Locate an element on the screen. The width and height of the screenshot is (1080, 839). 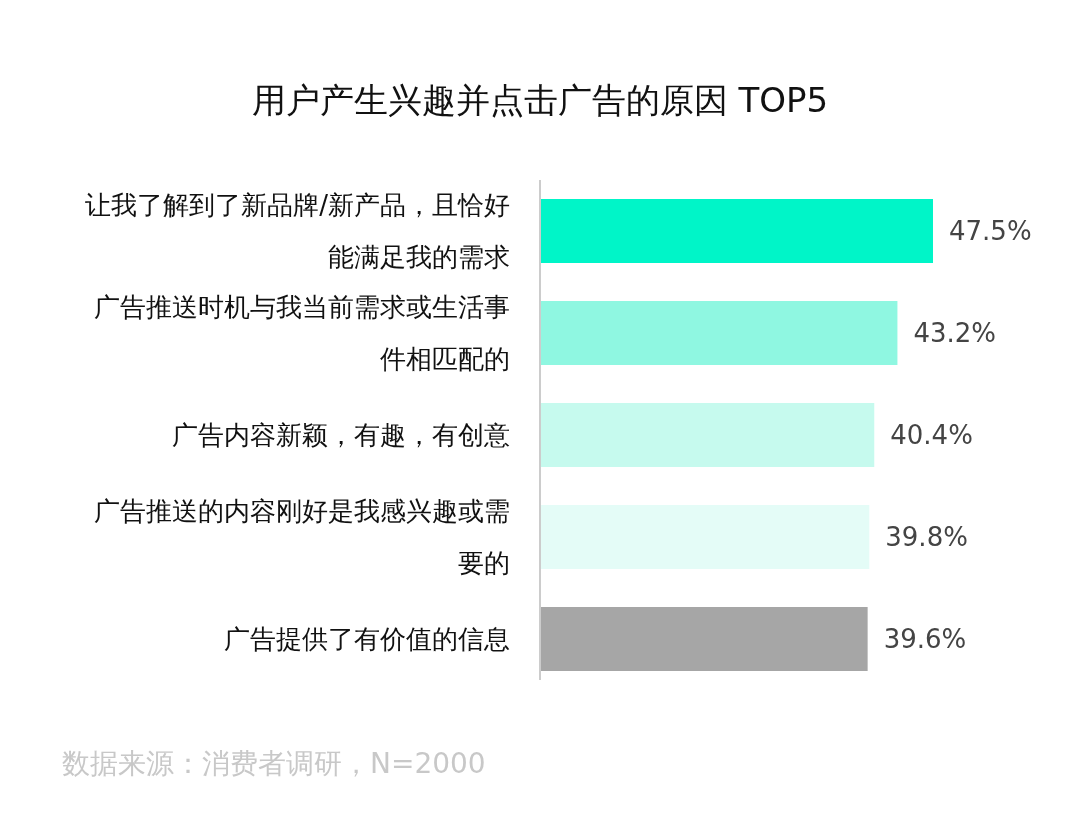
data-label: 39.6% is located at coordinates (925, 639).